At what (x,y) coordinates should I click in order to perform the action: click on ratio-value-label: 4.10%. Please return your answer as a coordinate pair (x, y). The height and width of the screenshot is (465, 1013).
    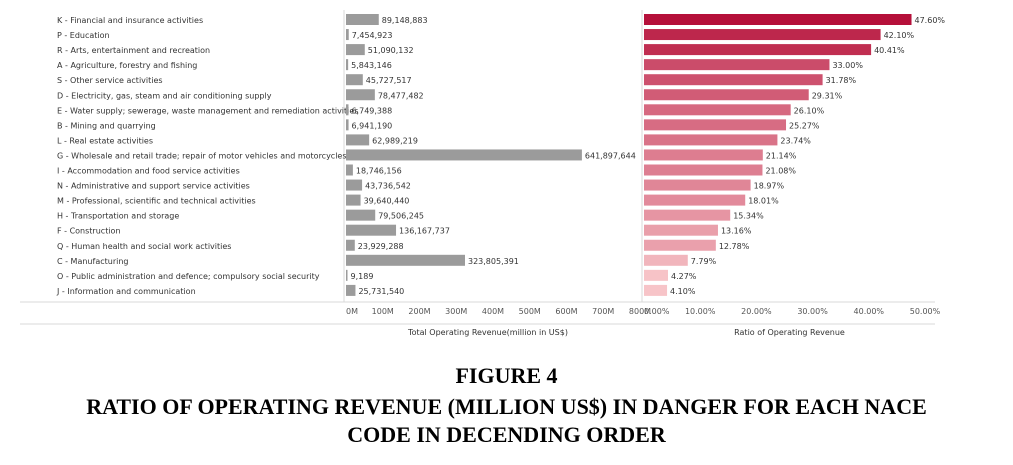
    Looking at the image, I should click on (683, 291).